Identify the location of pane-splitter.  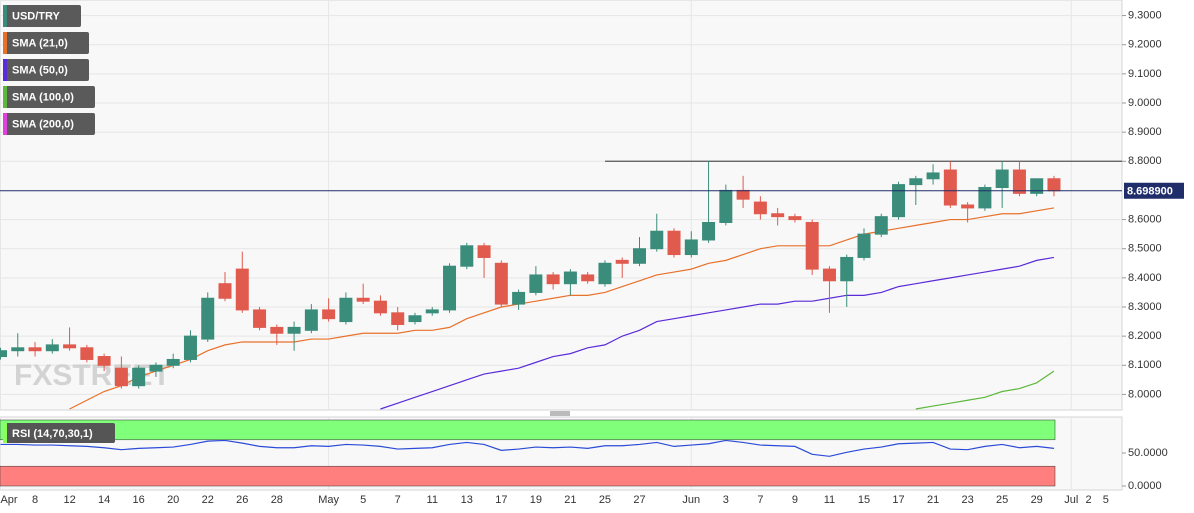
(560, 413).